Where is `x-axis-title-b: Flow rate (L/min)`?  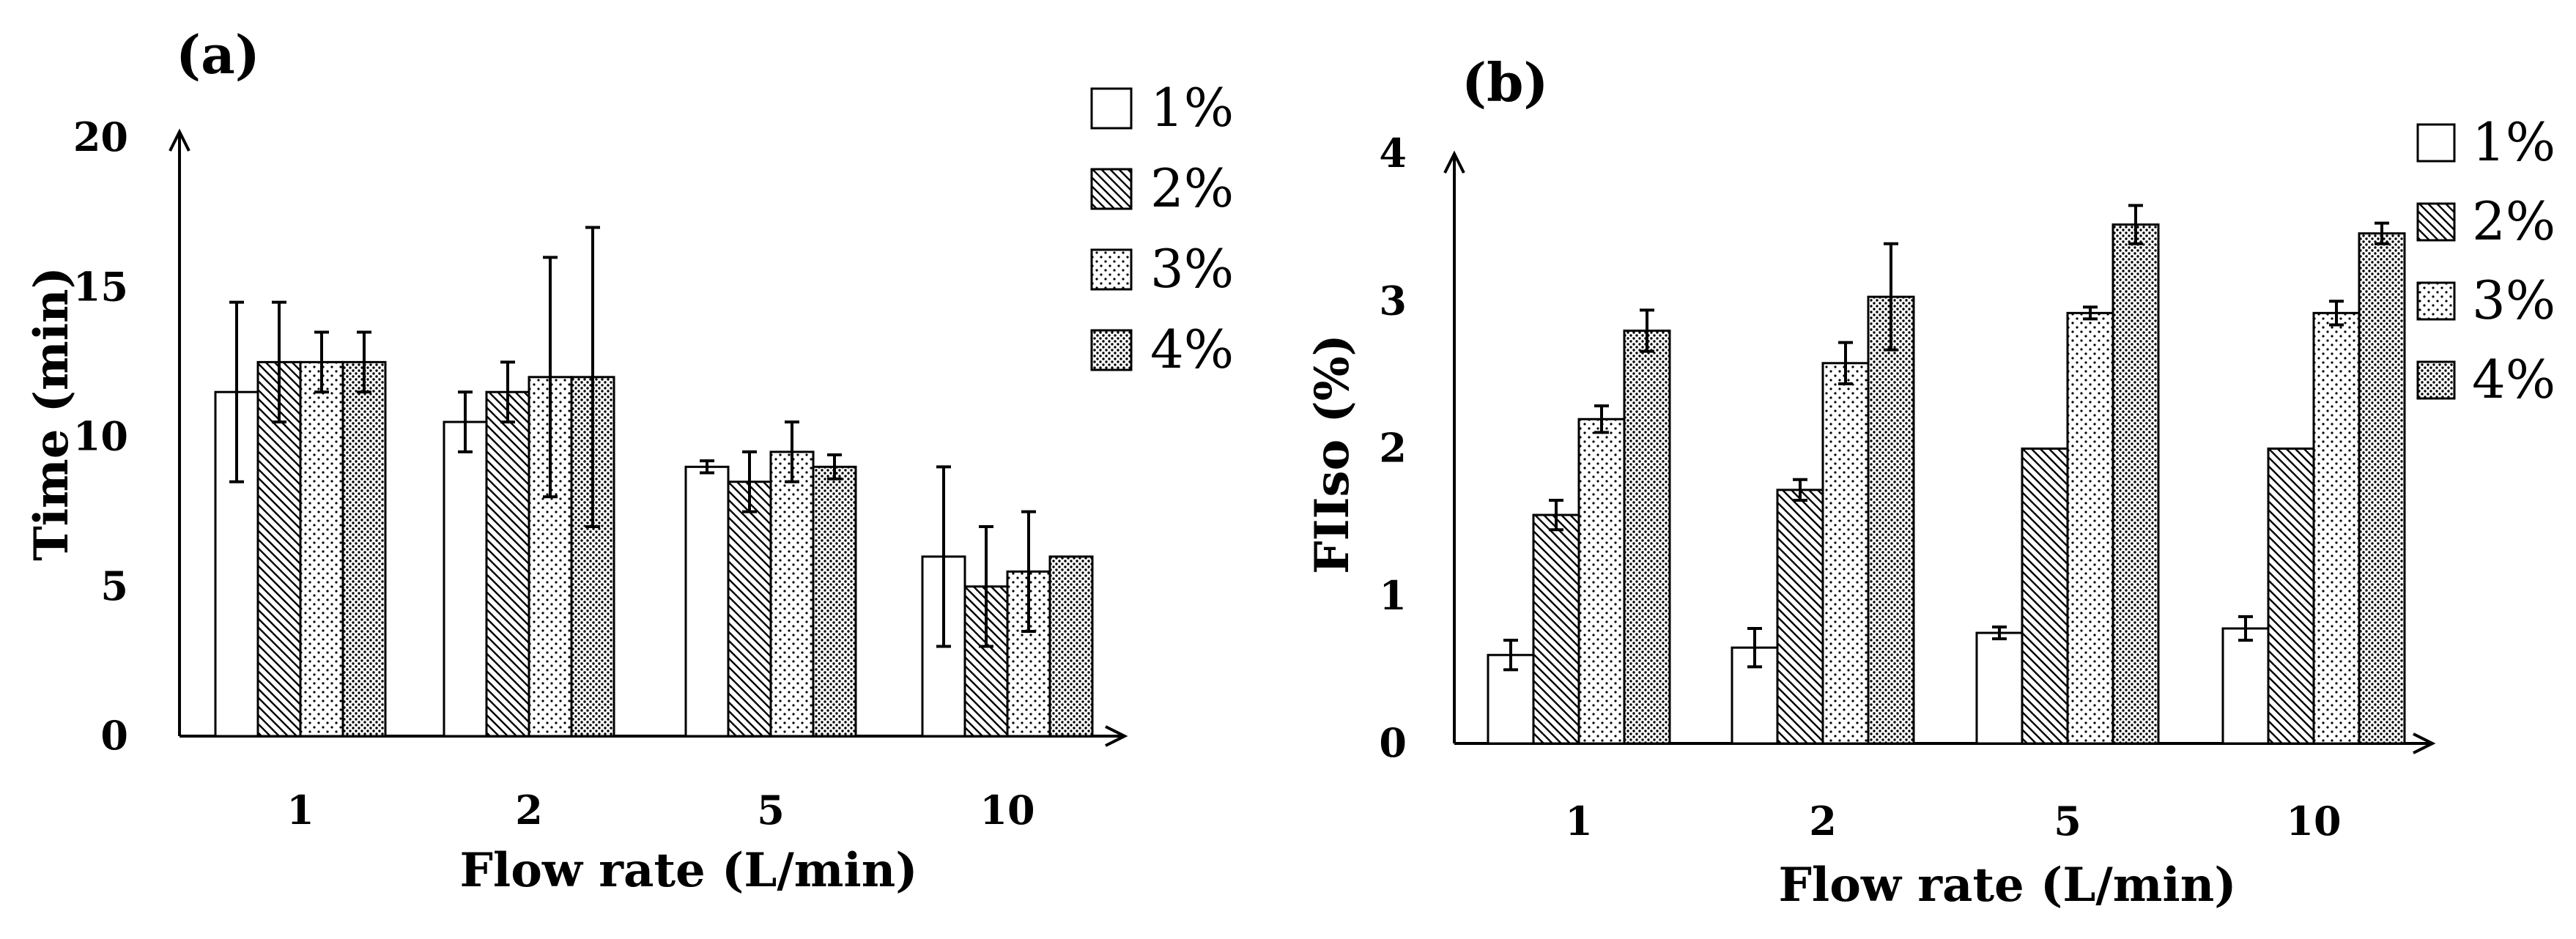 x-axis-title-b: Flow rate (L/min) is located at coordinates (2007, 885).